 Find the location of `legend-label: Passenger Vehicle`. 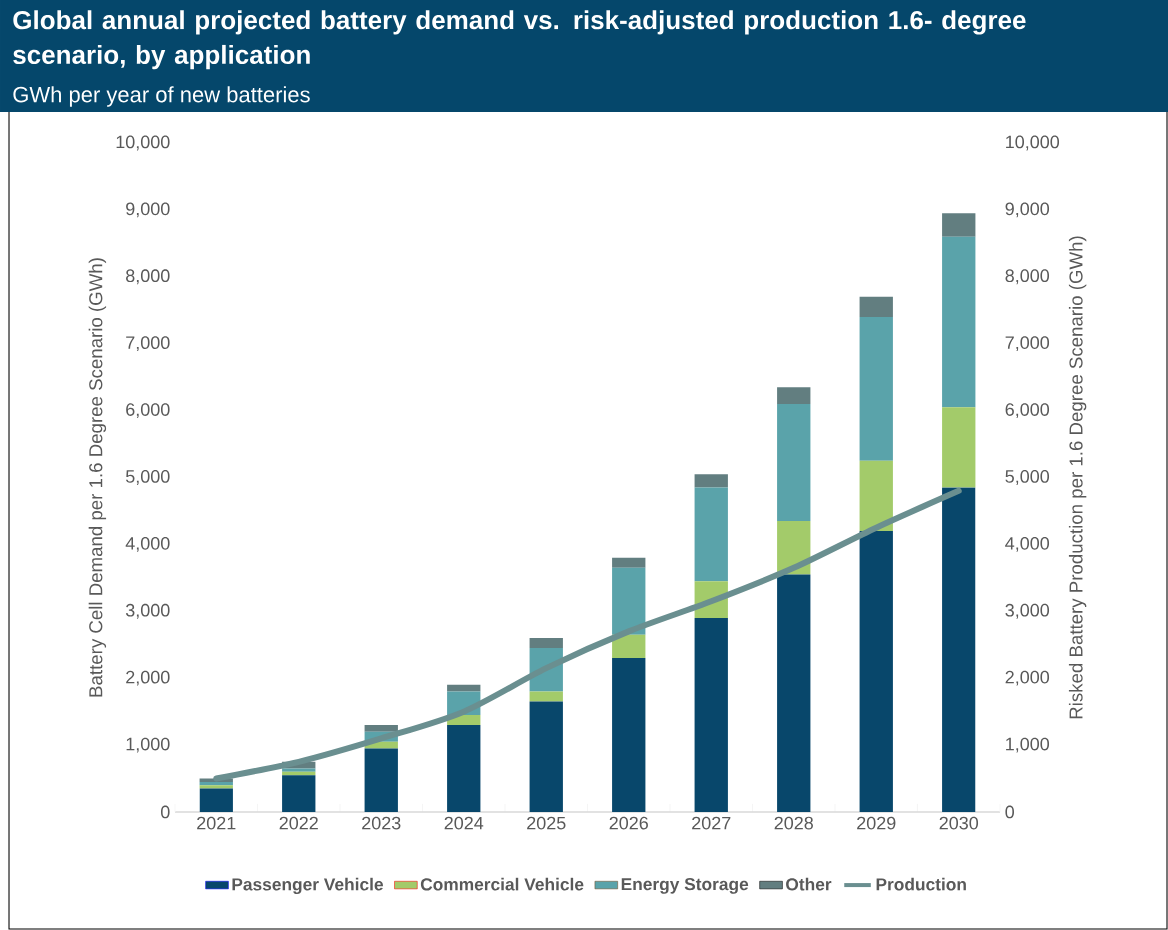

legend-label: Passenger Vehicle is located at coordinates (307, 886).